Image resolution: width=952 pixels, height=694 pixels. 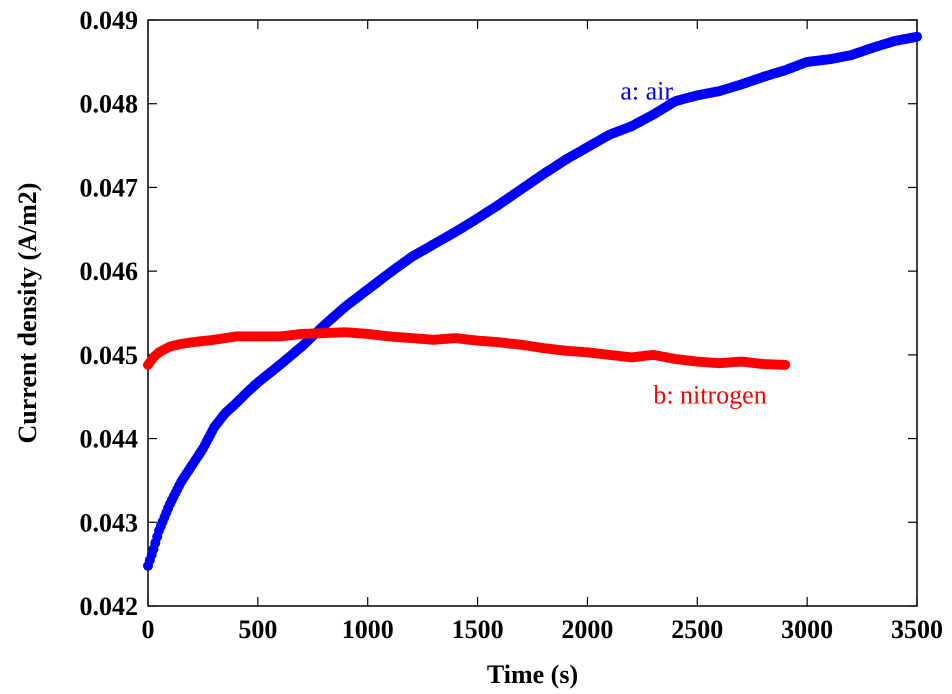 What do you see at coordinates (697, 629) in the screenshot?
I see `x-tick-label: 2500` at bounding box center [697, 629].